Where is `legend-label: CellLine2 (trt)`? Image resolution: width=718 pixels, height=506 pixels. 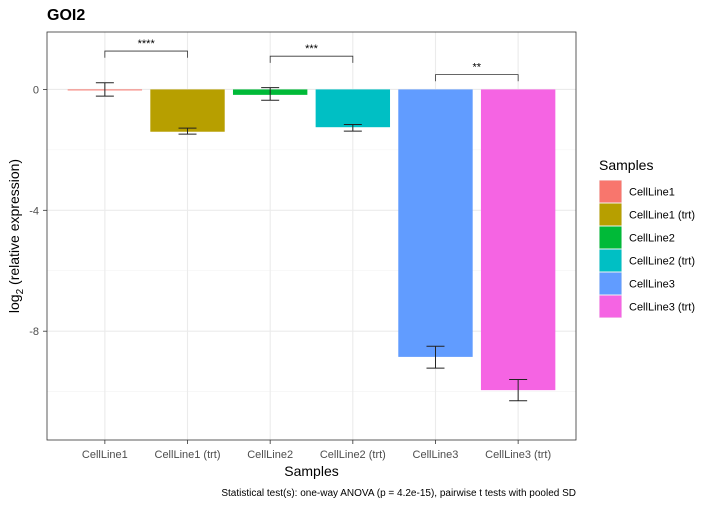 legend-label: CellLine2 (trt) is located at coordinates (662, 262).